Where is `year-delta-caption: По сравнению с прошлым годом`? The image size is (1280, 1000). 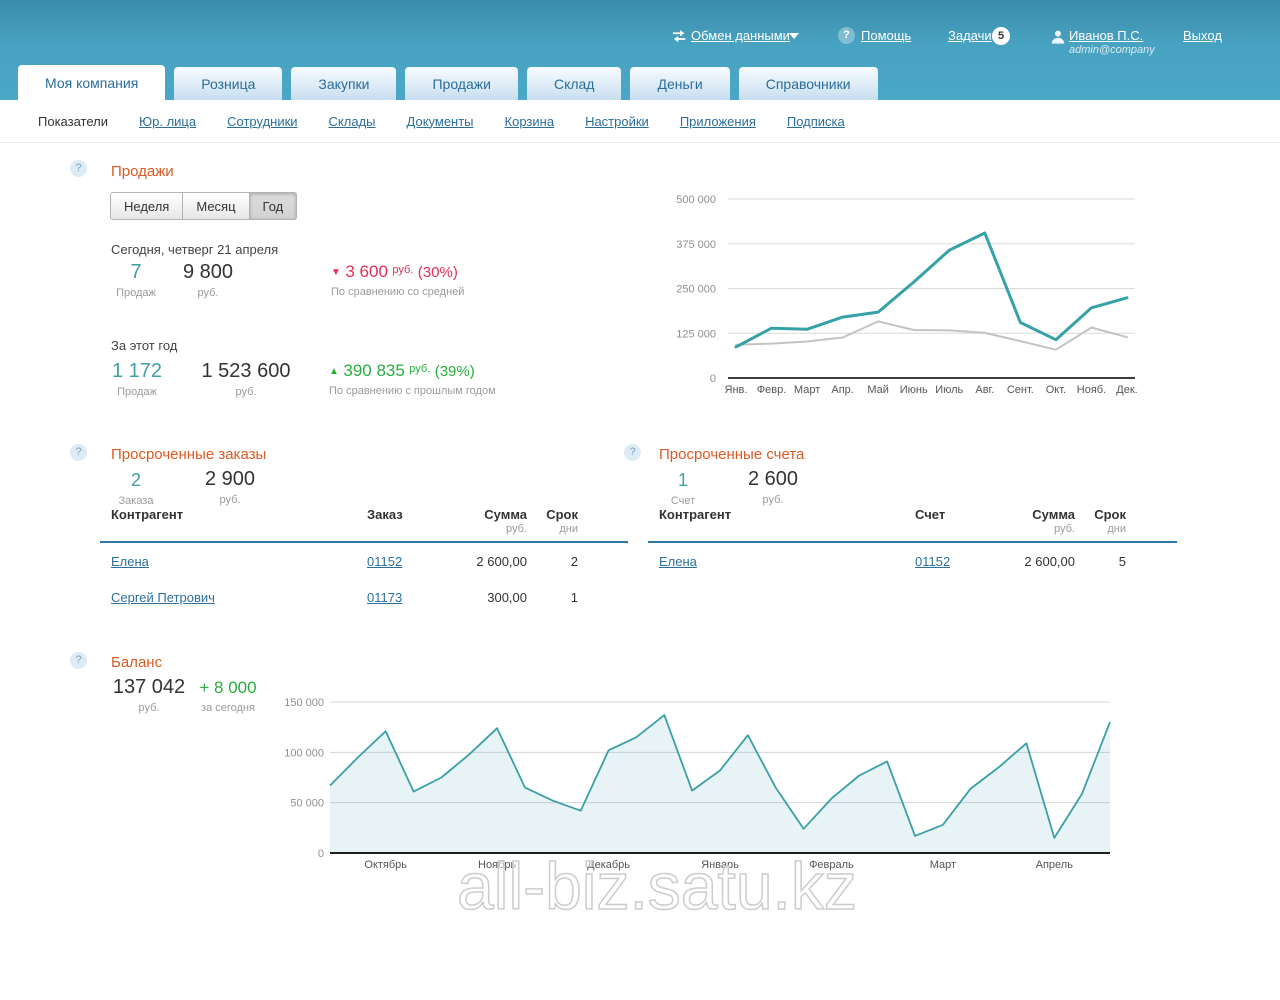
year-delta-caption: По сравнению с прошлым годом is located at coordinates (412, 391).